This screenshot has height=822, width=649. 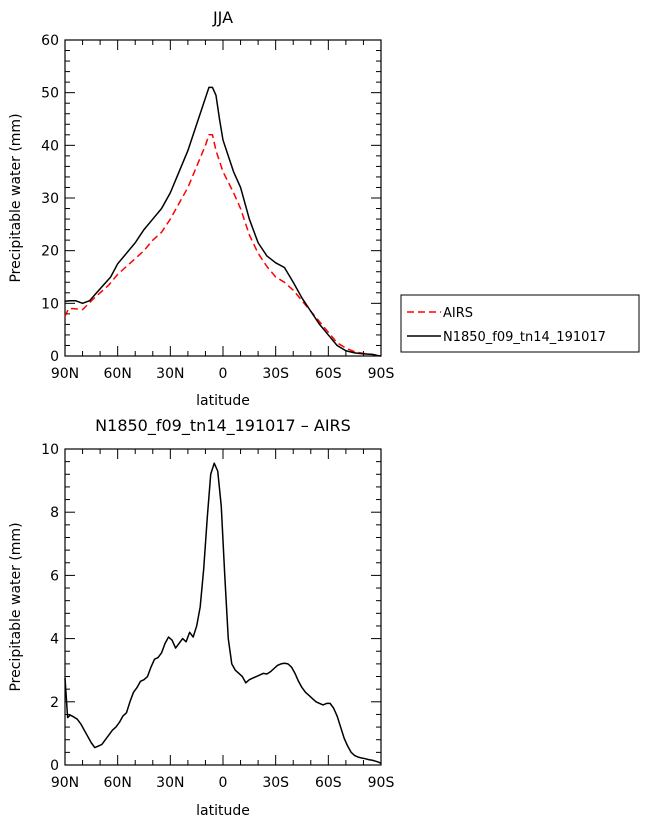 What do you see at coordinates (50, 146) in the screenshot?
I see `y-tick-label: 40` at bounding box center [50, 146].